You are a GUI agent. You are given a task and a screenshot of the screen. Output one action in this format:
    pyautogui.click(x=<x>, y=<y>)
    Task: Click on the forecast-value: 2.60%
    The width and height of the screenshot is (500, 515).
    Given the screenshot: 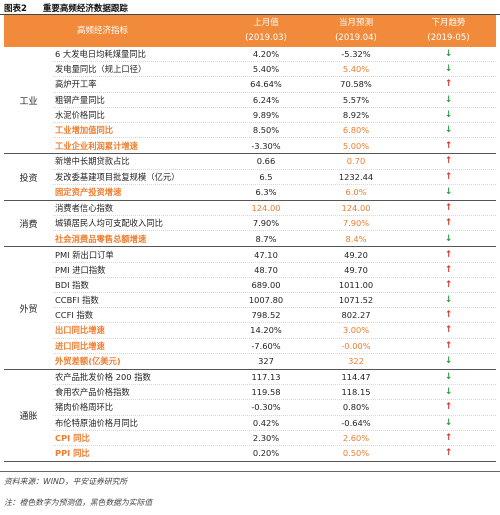 What is the action you would take?
    pyautogui.click(x=356, y=437)
    